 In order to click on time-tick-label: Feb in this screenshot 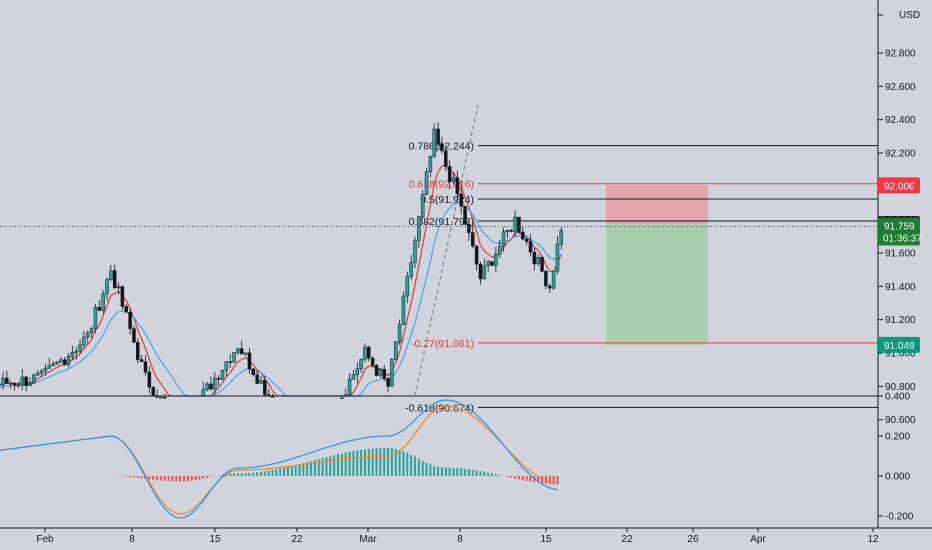, I will do `click(45, 539)`.